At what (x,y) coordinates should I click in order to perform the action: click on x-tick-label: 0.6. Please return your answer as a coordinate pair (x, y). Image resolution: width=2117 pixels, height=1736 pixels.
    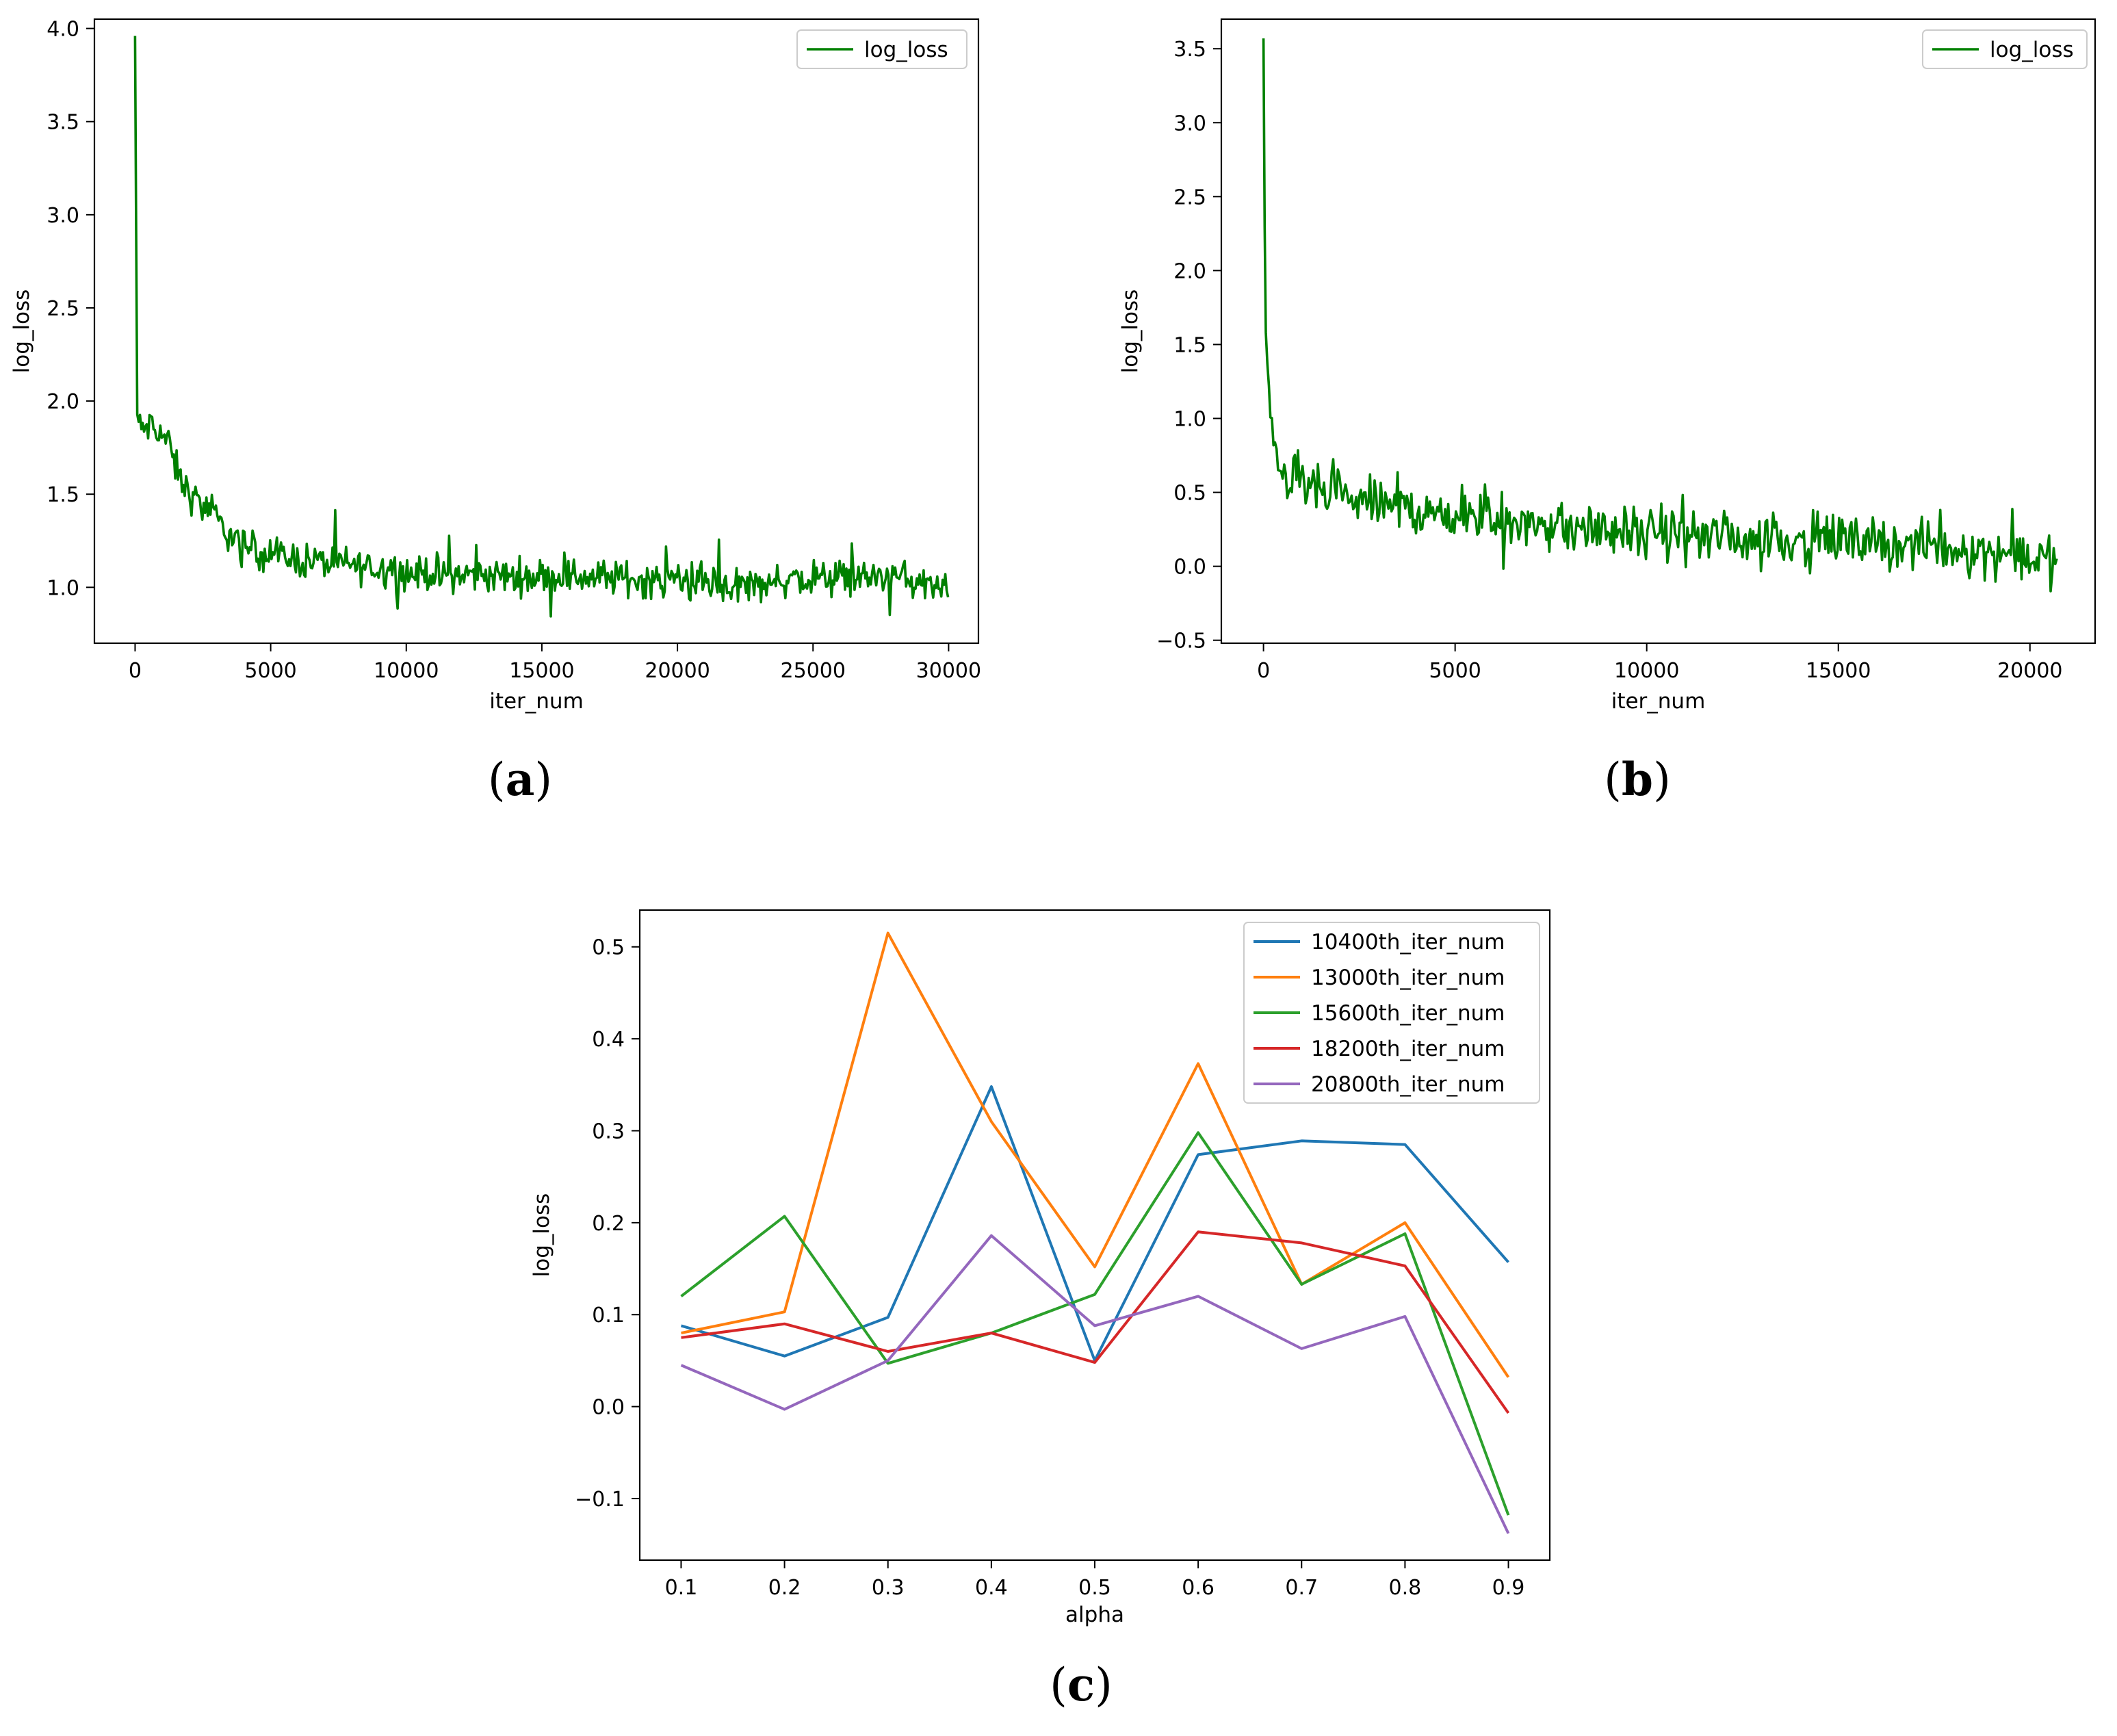
    Looking at the image, I should click on (1198, 1588).